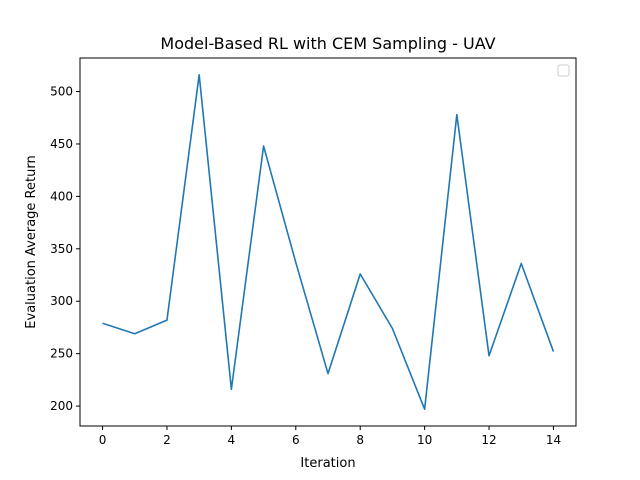 The image size is (640, 480). What do you see at coordinates (103, 440) in the screenshot?
I see `x-tick-label: 0` at bounding box center [103, 440].